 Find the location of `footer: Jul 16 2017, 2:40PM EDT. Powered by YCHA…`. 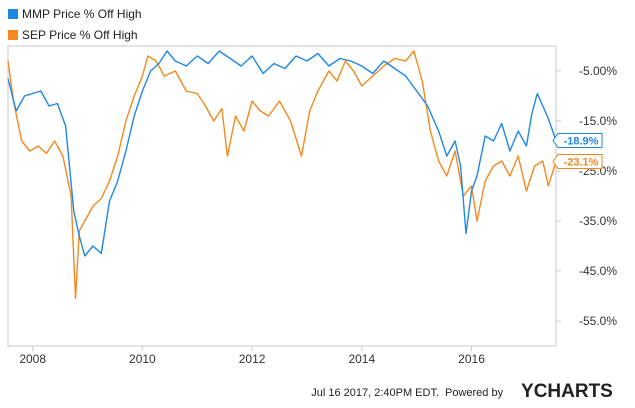

footer: Jul 16 2017, 2:40PM EDT. Powered by YCHA… is located at coordinates (462, 391).